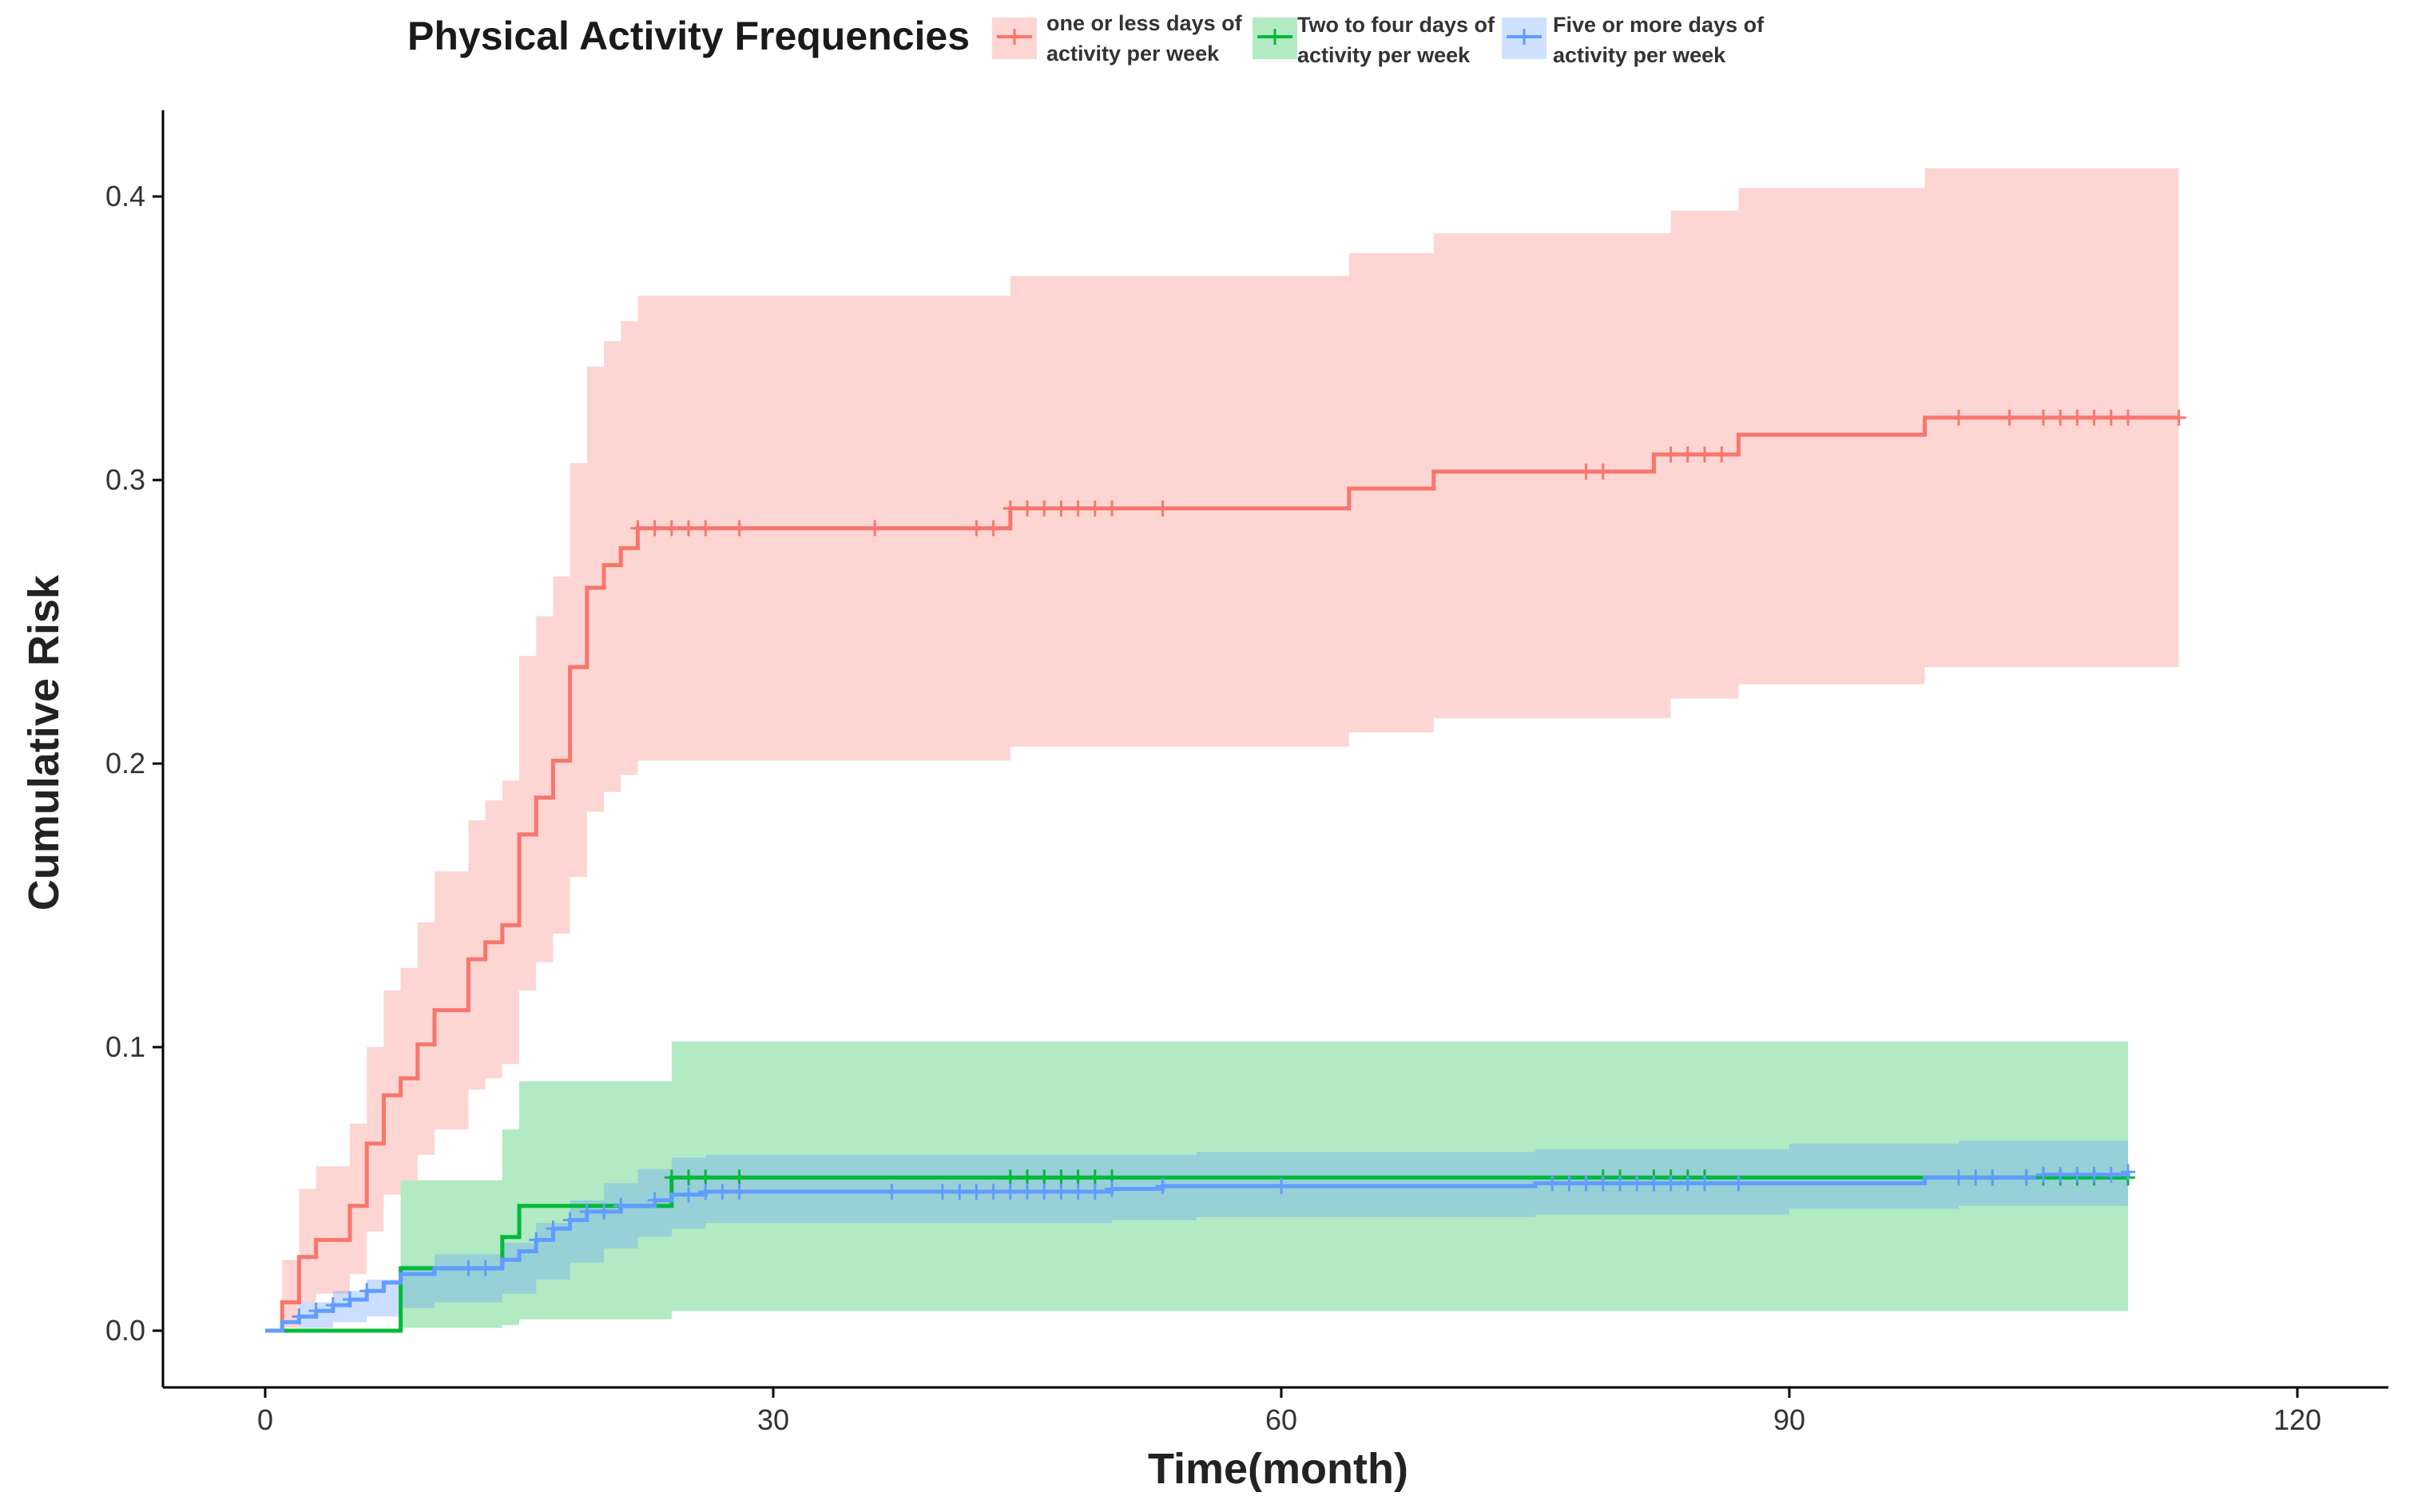  I want to click on x-ticks: 0 30 60 90 120, so click(1289, 1411).